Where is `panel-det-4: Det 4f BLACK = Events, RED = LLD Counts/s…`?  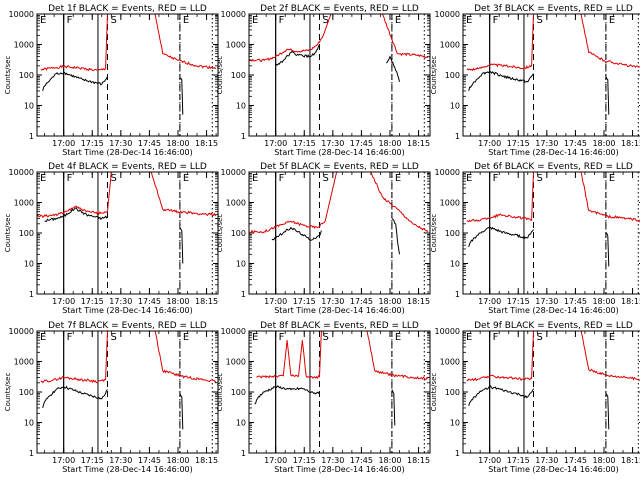
panel-det-4: Det 4f BLACK = Events, RED = LLD Counts/s… is located at coordinates (111, 238).